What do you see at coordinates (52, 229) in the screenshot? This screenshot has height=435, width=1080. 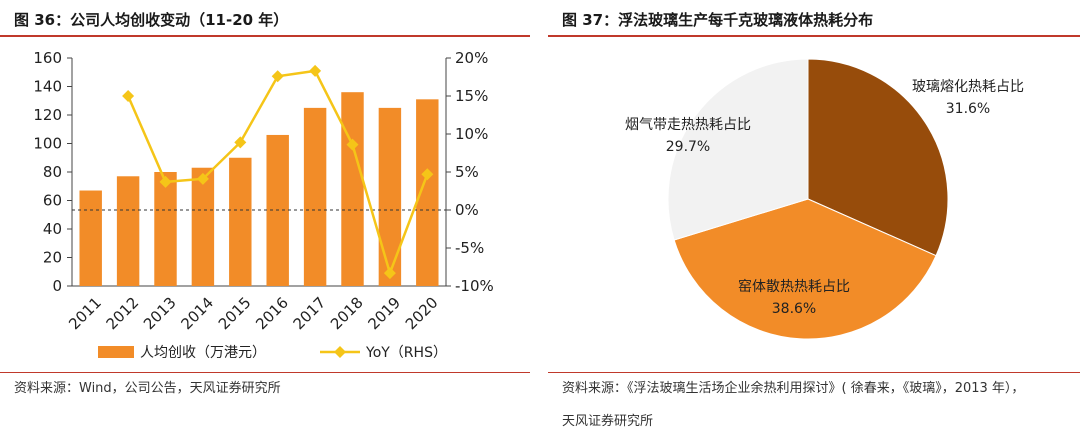 I see `left-tick-label: 40` at bounding box center [52, 229].